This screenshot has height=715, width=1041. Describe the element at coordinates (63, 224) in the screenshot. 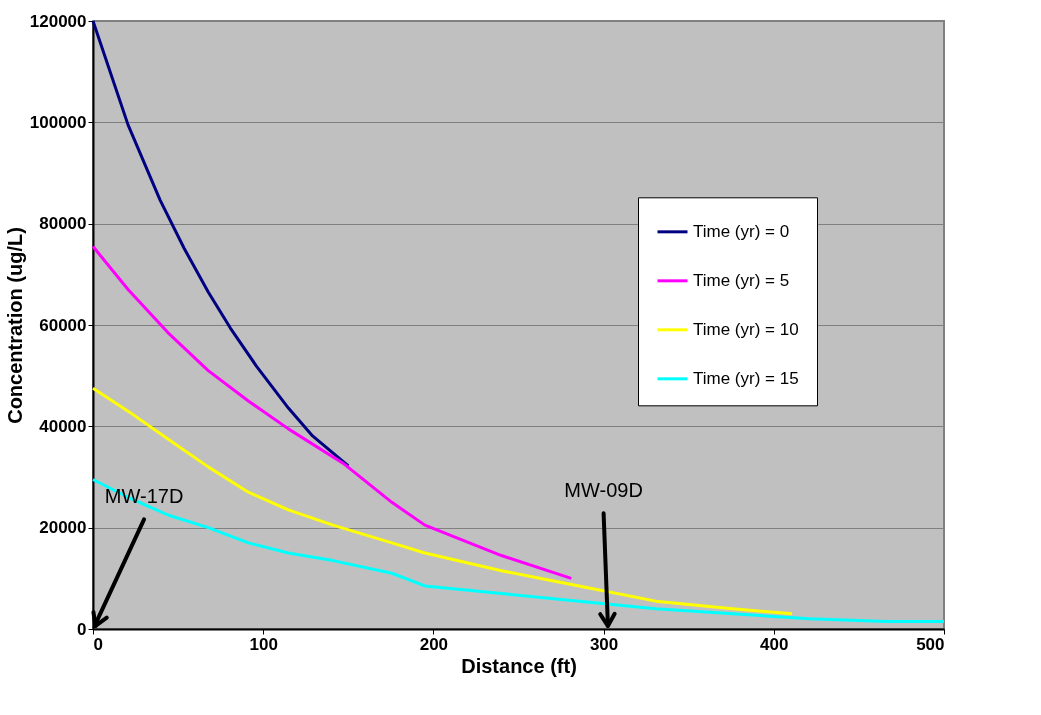

I see `y-tick-label: 80000` at that location.